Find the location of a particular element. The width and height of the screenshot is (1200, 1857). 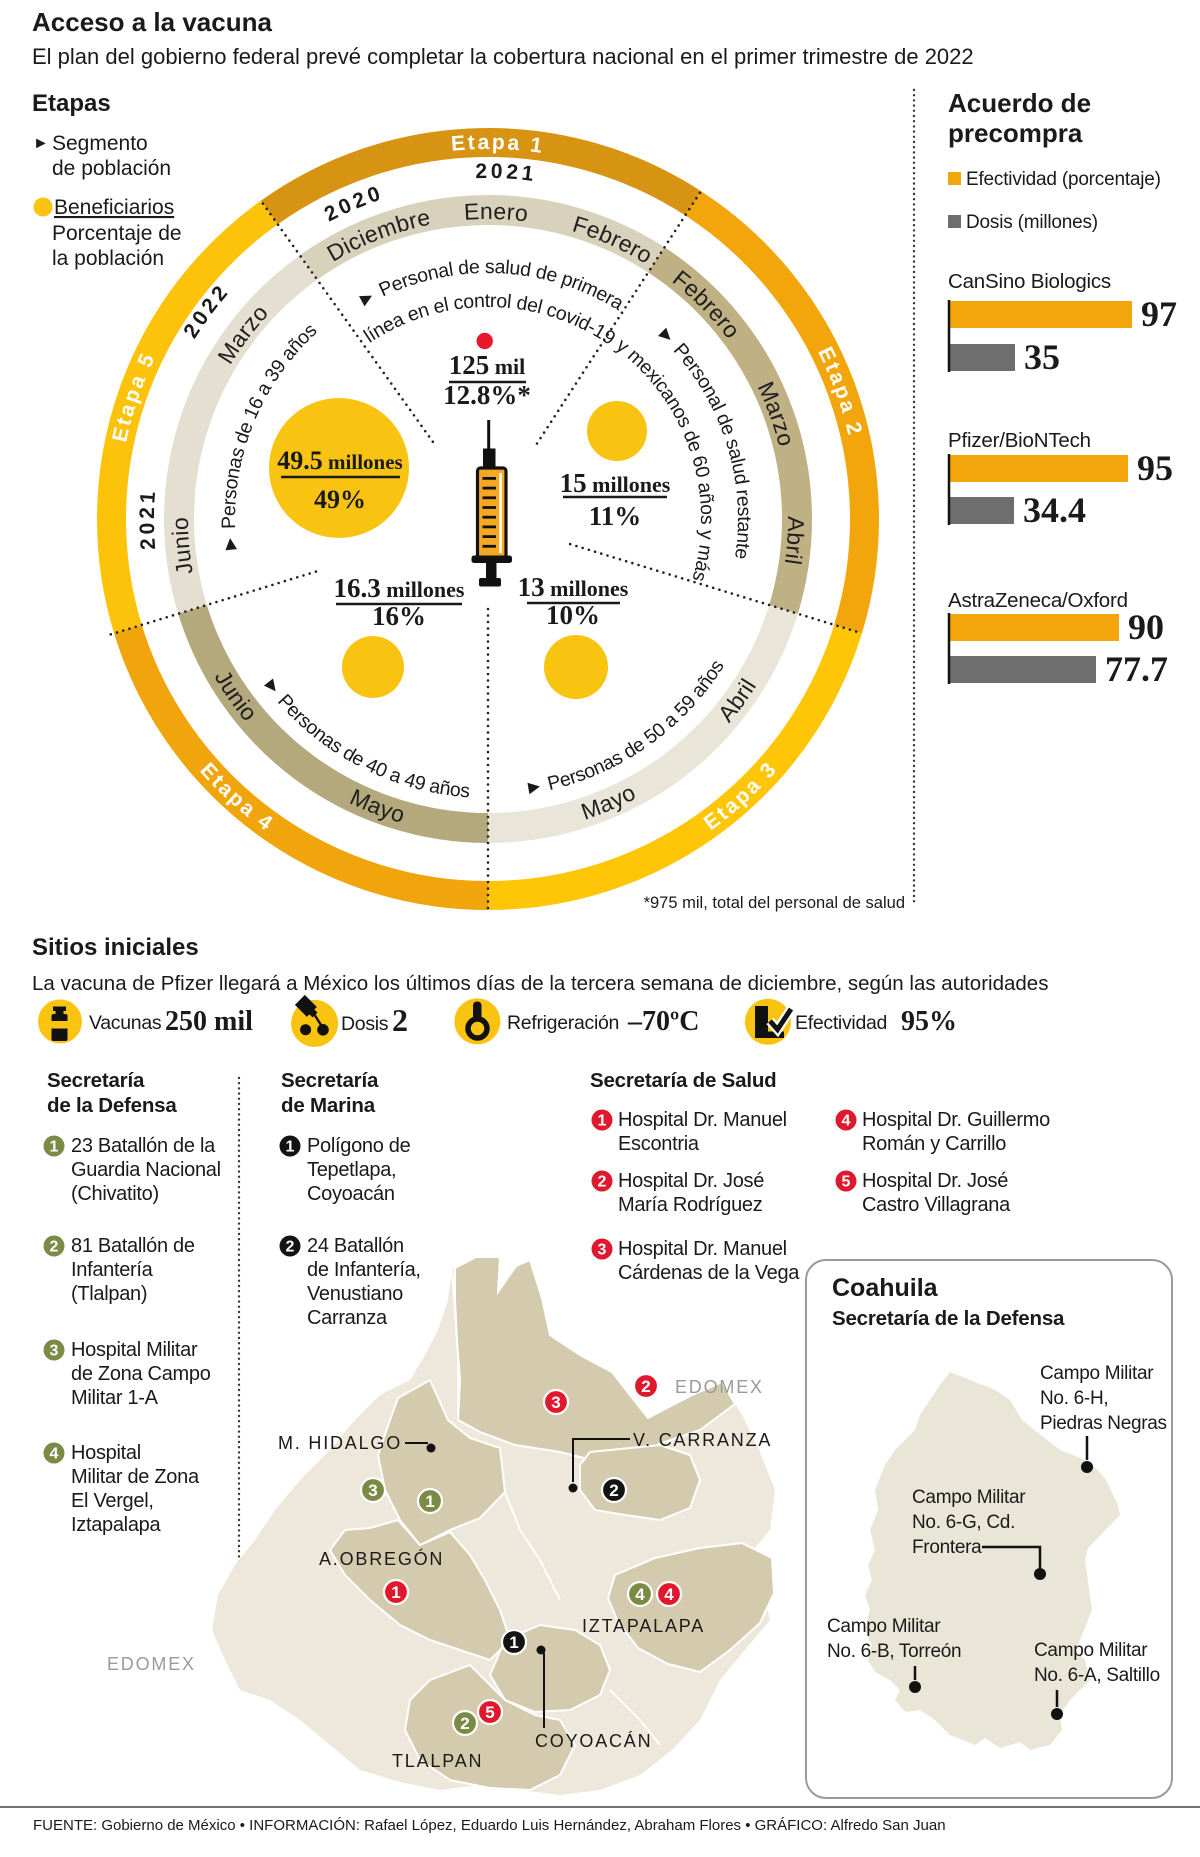

svg-text: 13 millones is located at coordinates (573, 587).